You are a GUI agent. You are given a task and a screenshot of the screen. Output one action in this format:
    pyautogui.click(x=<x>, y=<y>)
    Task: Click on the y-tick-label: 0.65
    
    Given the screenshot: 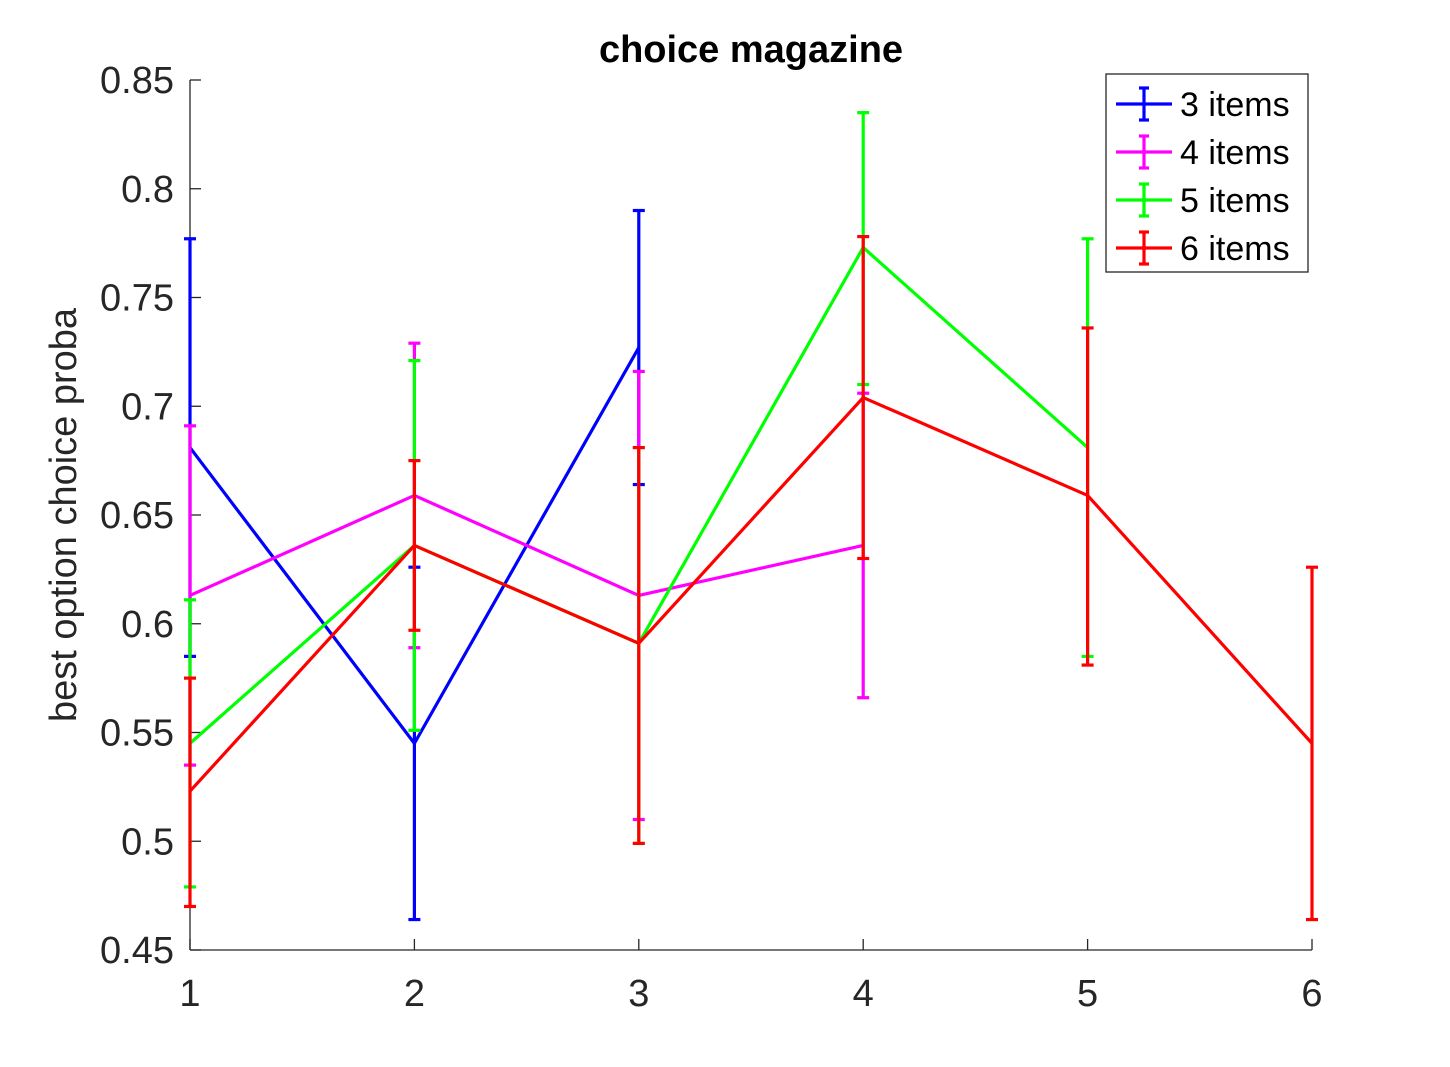 What is the action you would take?
    pyautogui.click(x=137, y=516)
    